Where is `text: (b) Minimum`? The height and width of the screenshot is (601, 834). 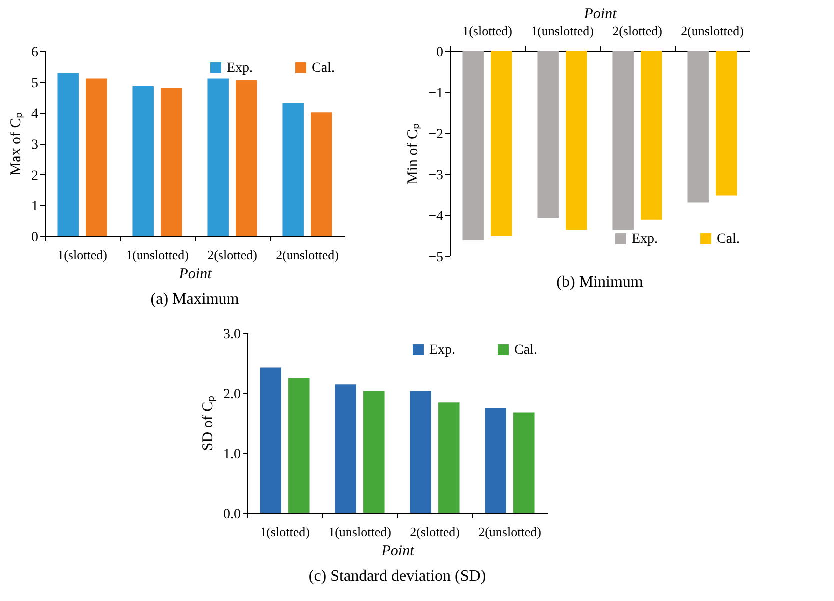
text: (b) Minimum is located at coordinates (600, 282).